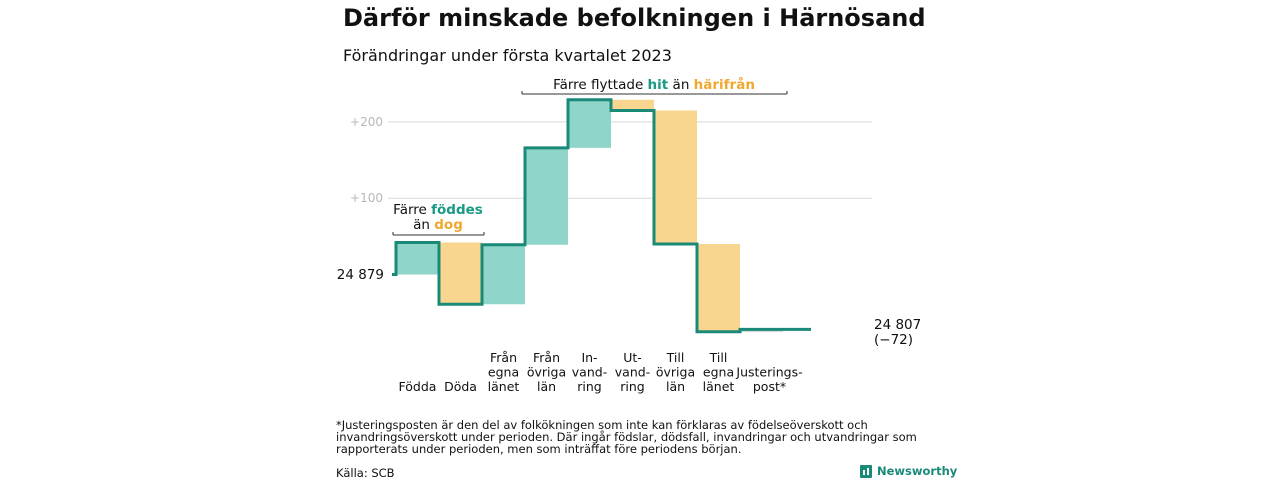 The image size is (1280, 480). Describe the element at coordinates (417, 258) in the screenshot. I see `bar-födda` at that location.